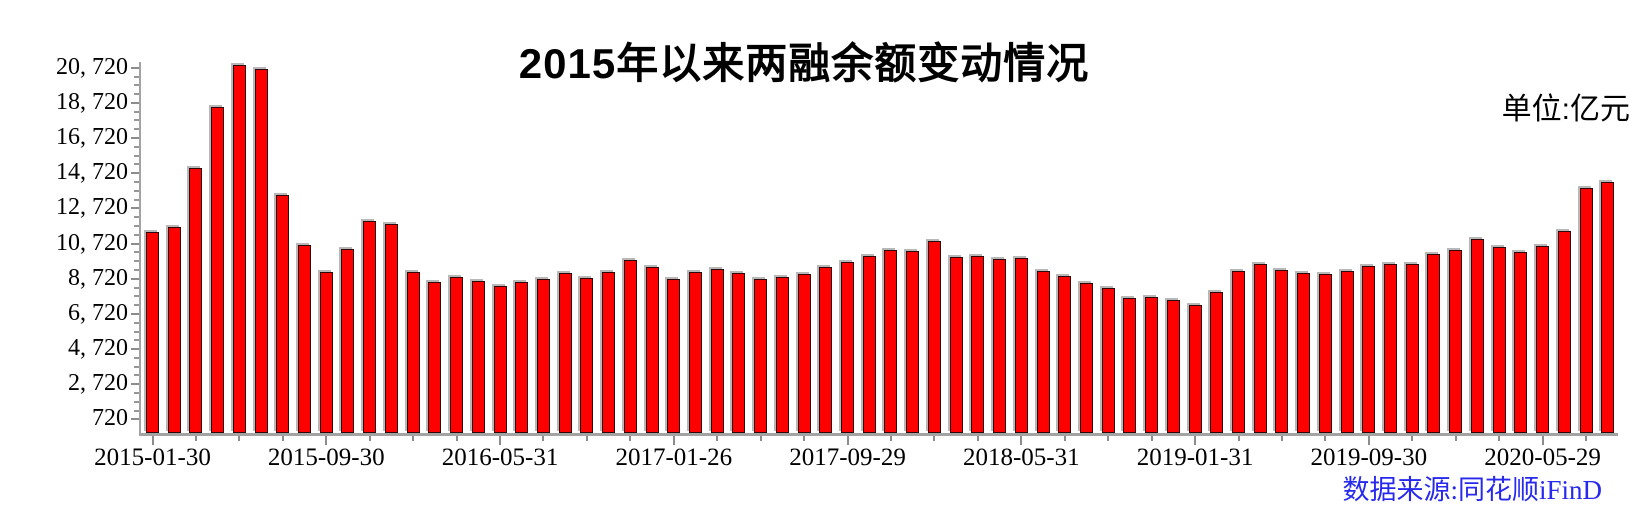 This screenshot has width=1648, height=507. What do you see at coordinates (98, 312) in the screenshot?
I see `y-tick-label: 6, 720` at bounding box center [98, 312].